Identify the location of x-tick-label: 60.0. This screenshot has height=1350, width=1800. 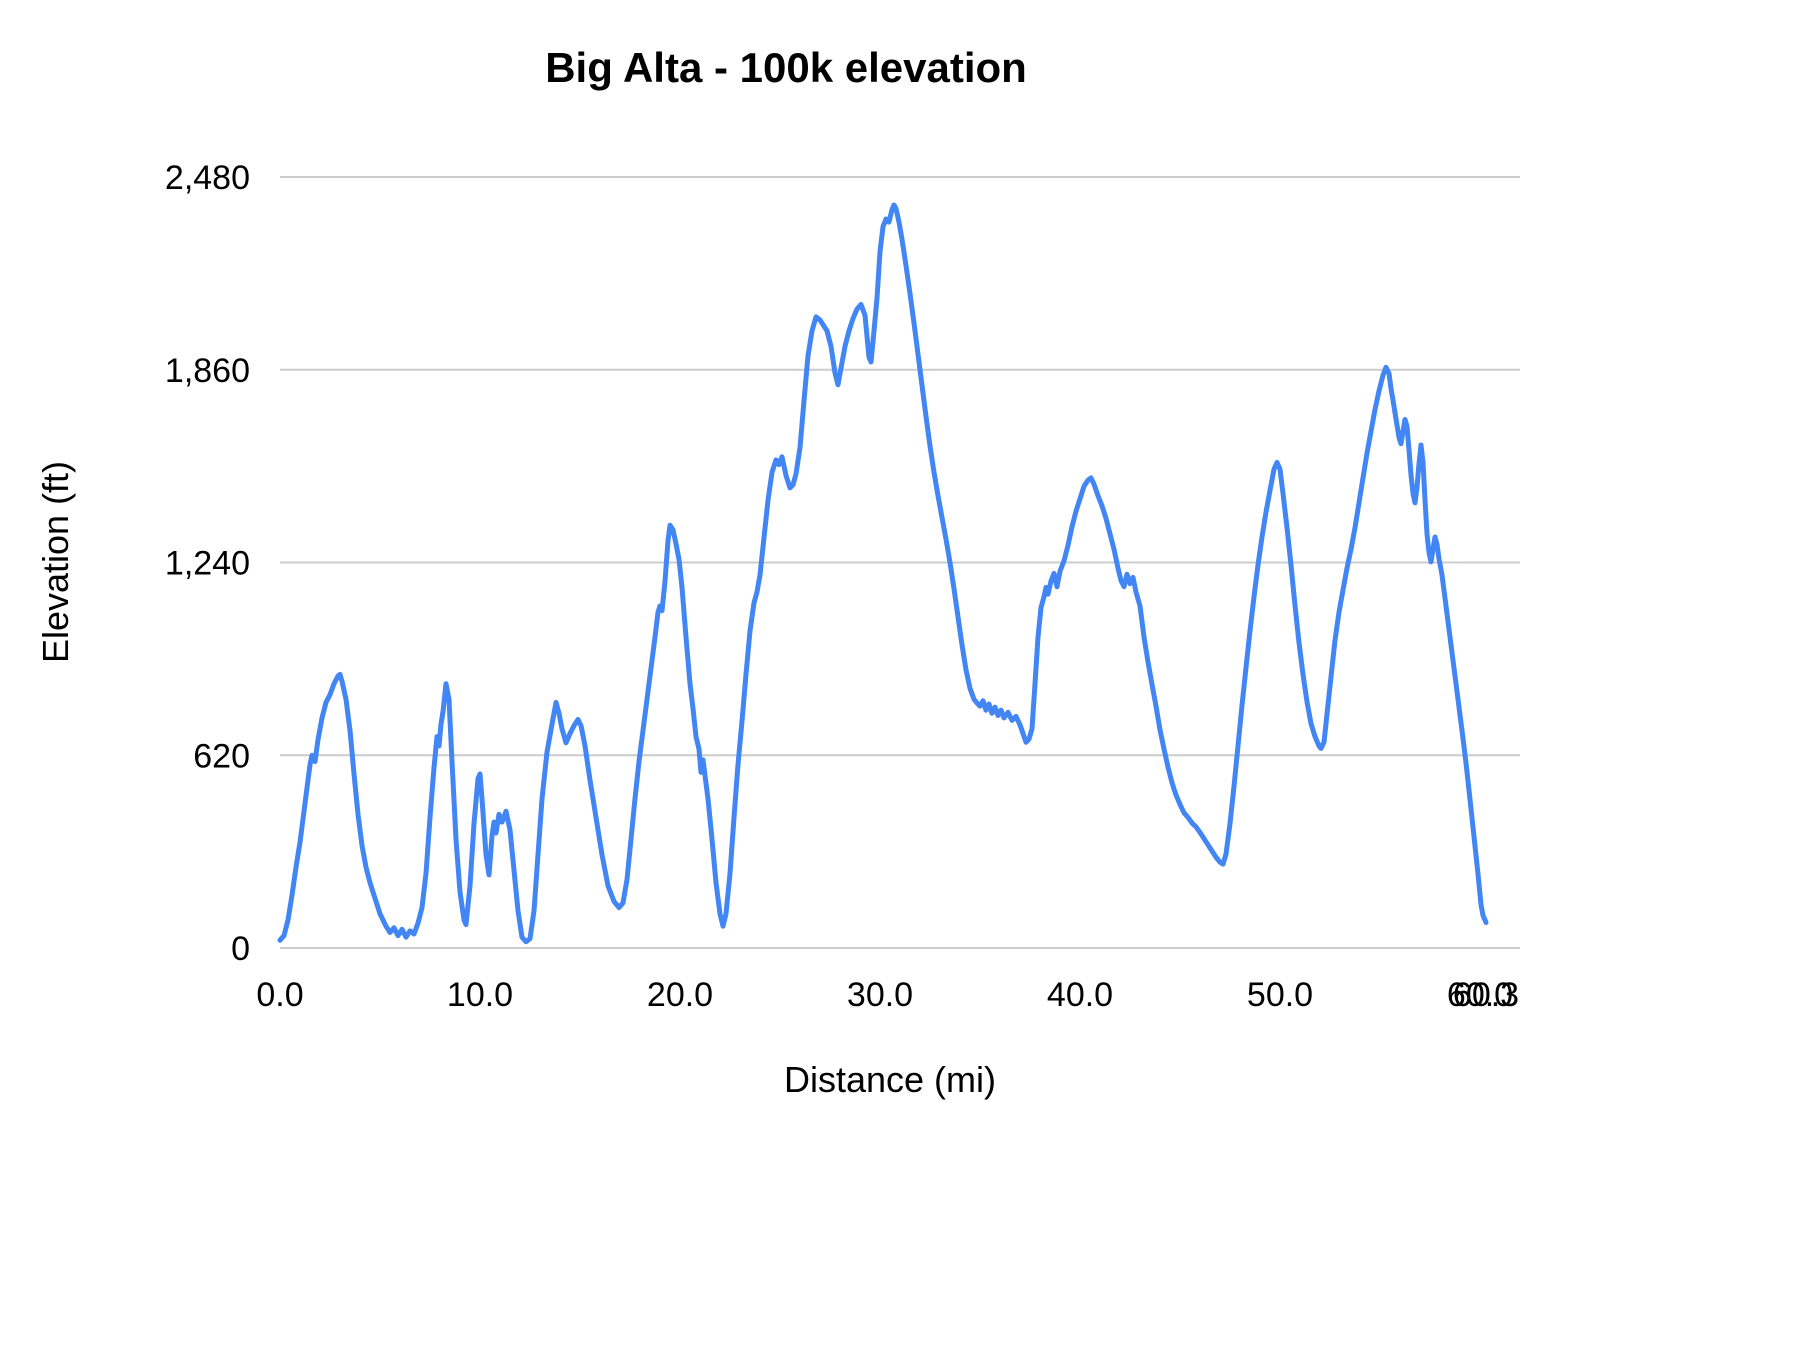
(1480, 995).